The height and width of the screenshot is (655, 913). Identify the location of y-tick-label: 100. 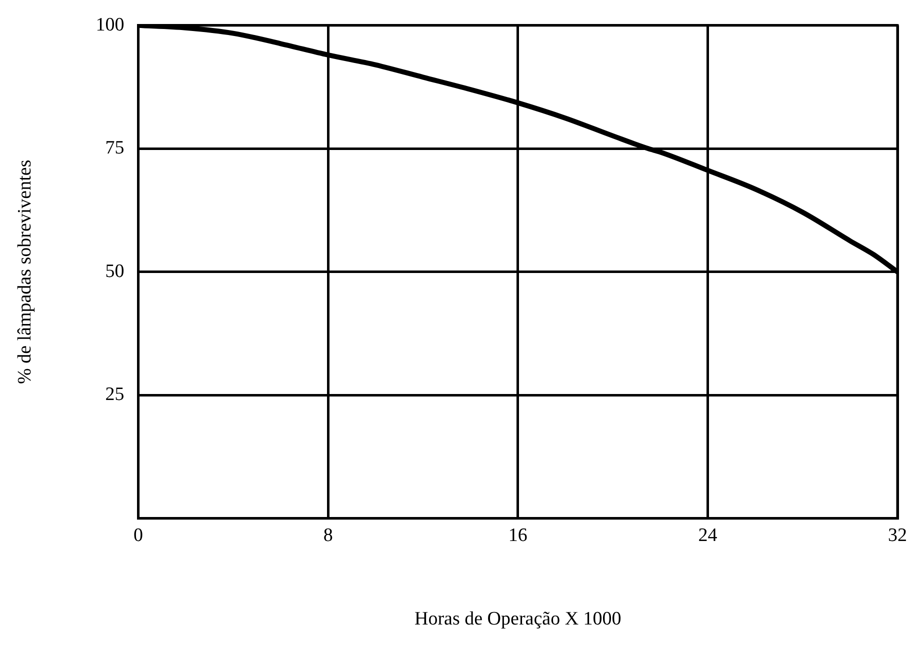
(110, 25).